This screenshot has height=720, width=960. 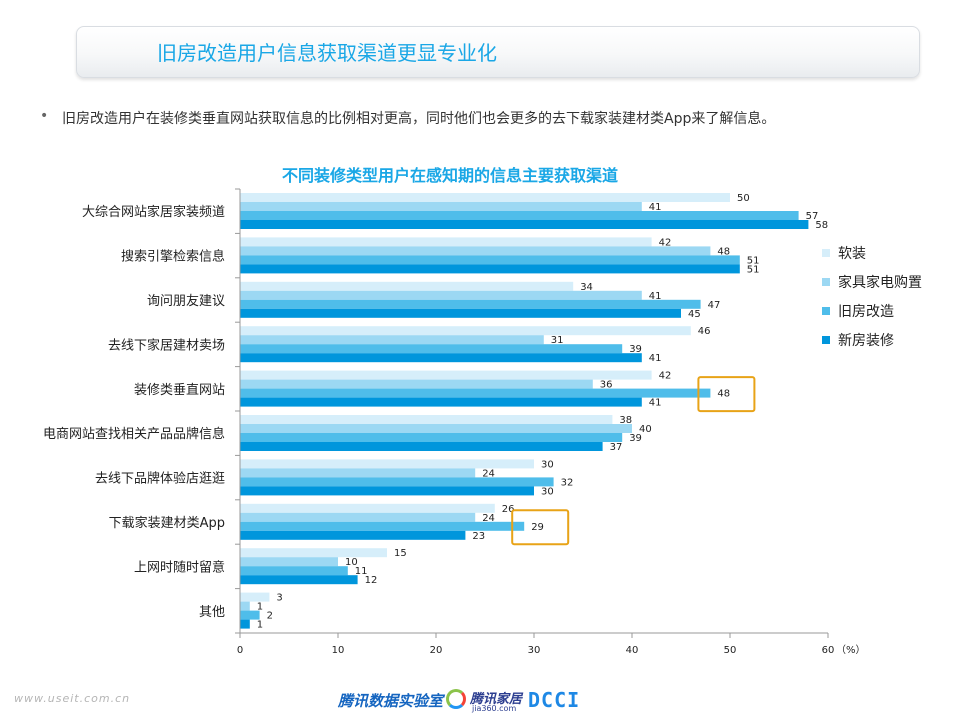 What do you see at coordinates (694, 314) in the screenshot?
I see `data-label: 45` at bounding box center [694, 314].